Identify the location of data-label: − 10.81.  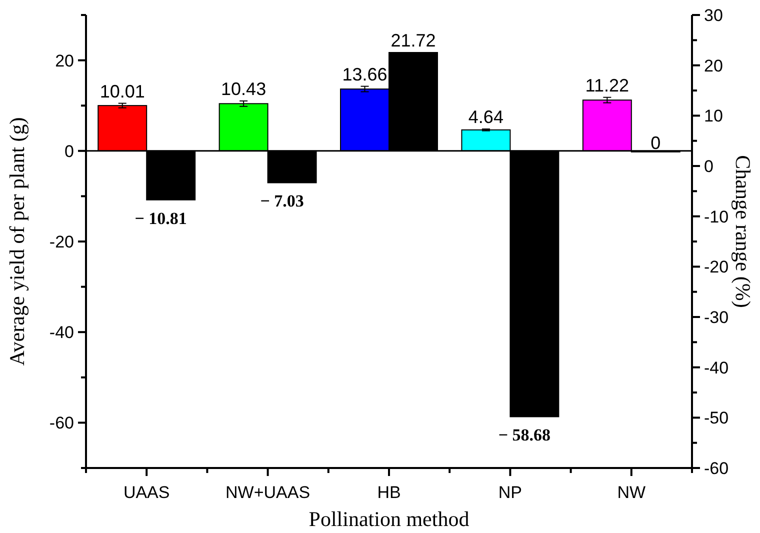
(160, 218).